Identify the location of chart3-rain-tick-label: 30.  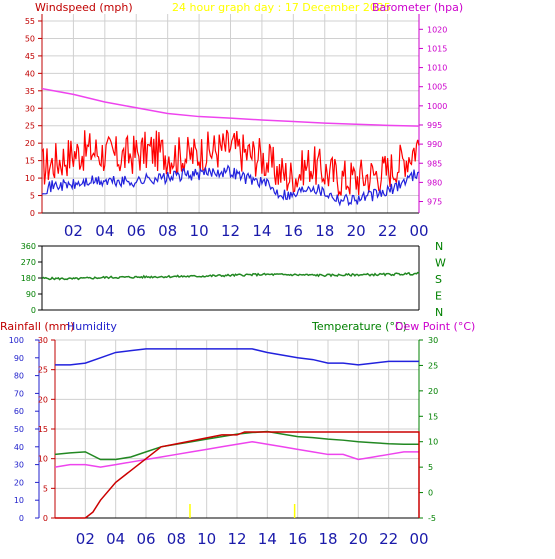
(43, 340).